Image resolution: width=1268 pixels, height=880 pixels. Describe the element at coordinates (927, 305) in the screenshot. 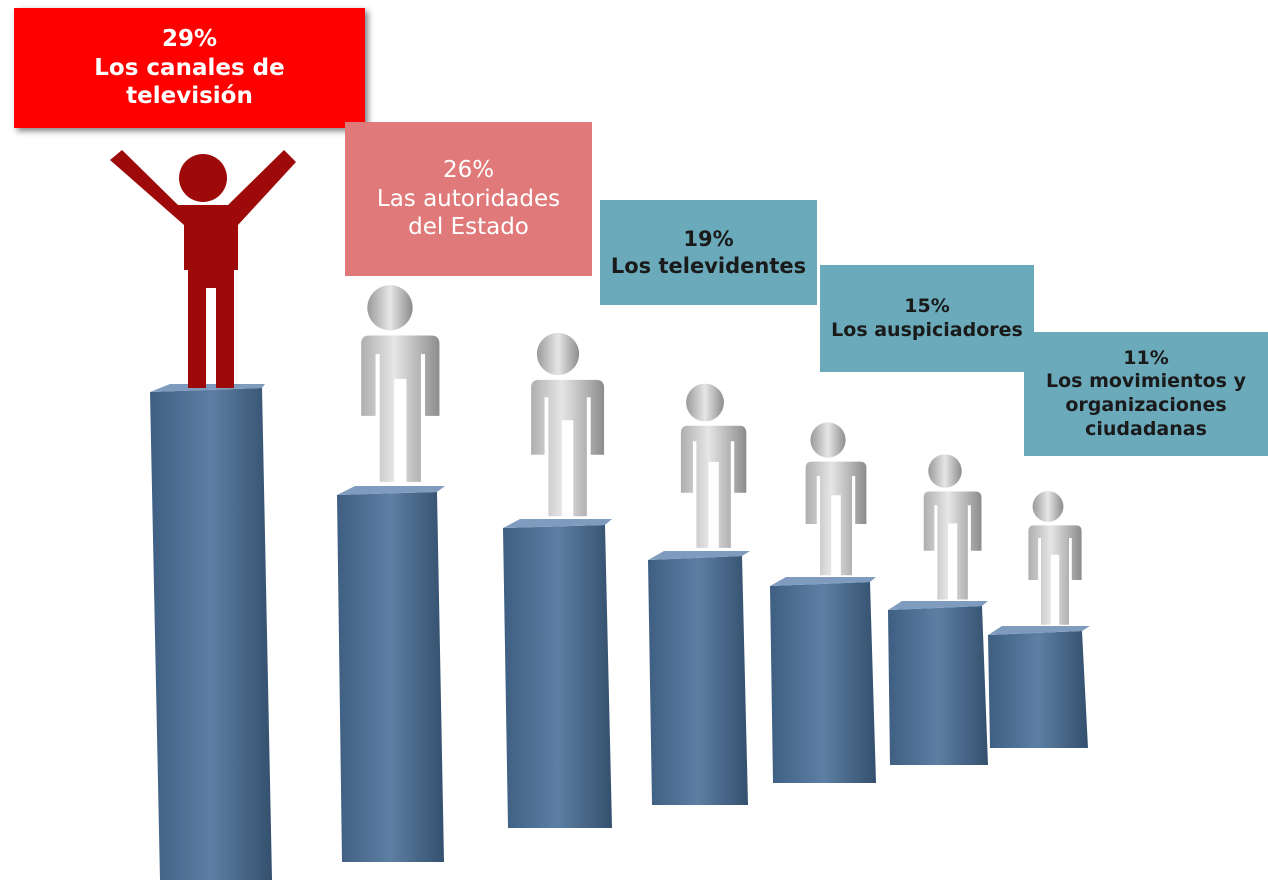

I see `percent: 15%` at that location.